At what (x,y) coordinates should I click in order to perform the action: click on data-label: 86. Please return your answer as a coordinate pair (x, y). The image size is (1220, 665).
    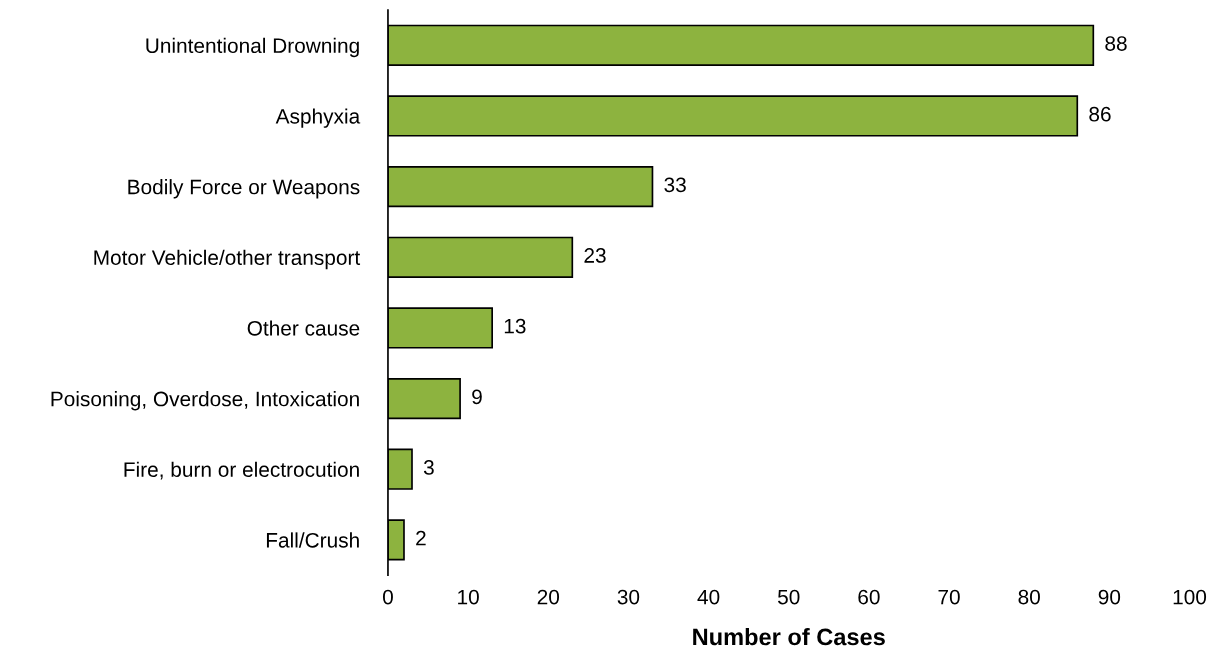
    Looking at the image, I should click on (1100, 114).